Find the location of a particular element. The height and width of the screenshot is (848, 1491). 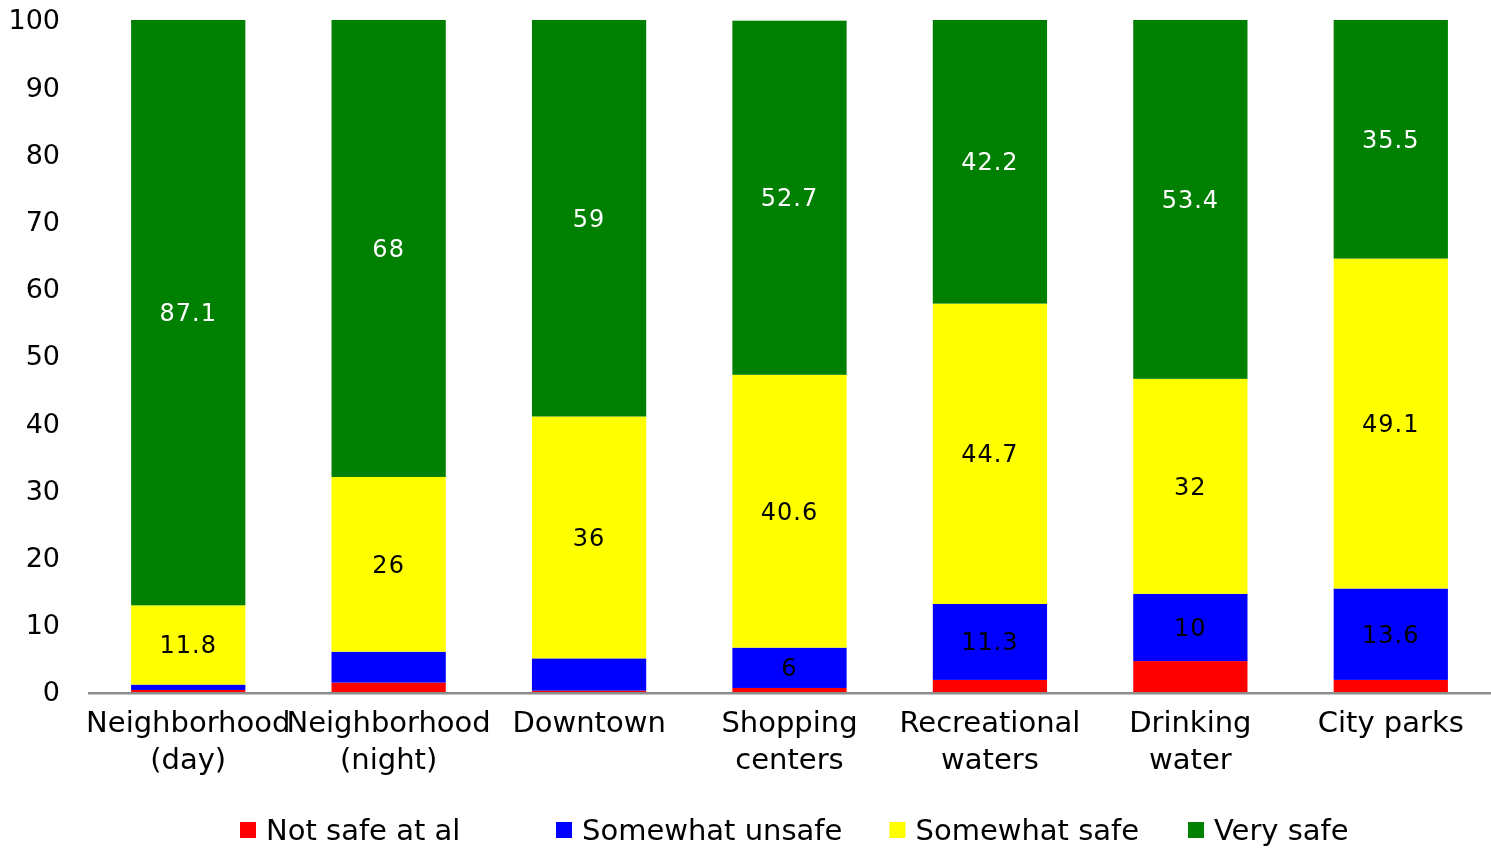

data-label: 13.6 is located at coordinates (1391, 634).